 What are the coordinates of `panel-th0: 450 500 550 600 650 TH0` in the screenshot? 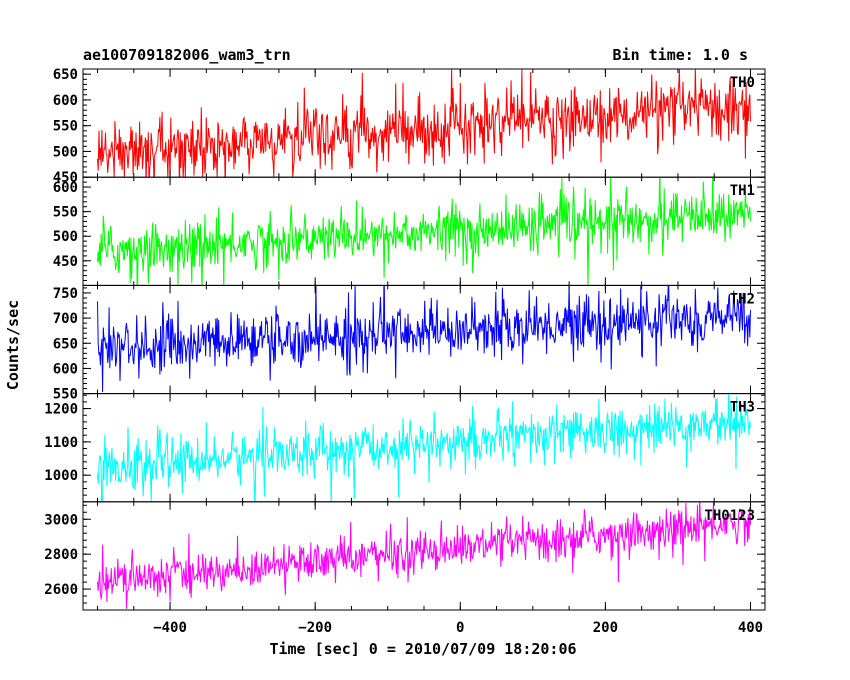 It's located at (409, 126).